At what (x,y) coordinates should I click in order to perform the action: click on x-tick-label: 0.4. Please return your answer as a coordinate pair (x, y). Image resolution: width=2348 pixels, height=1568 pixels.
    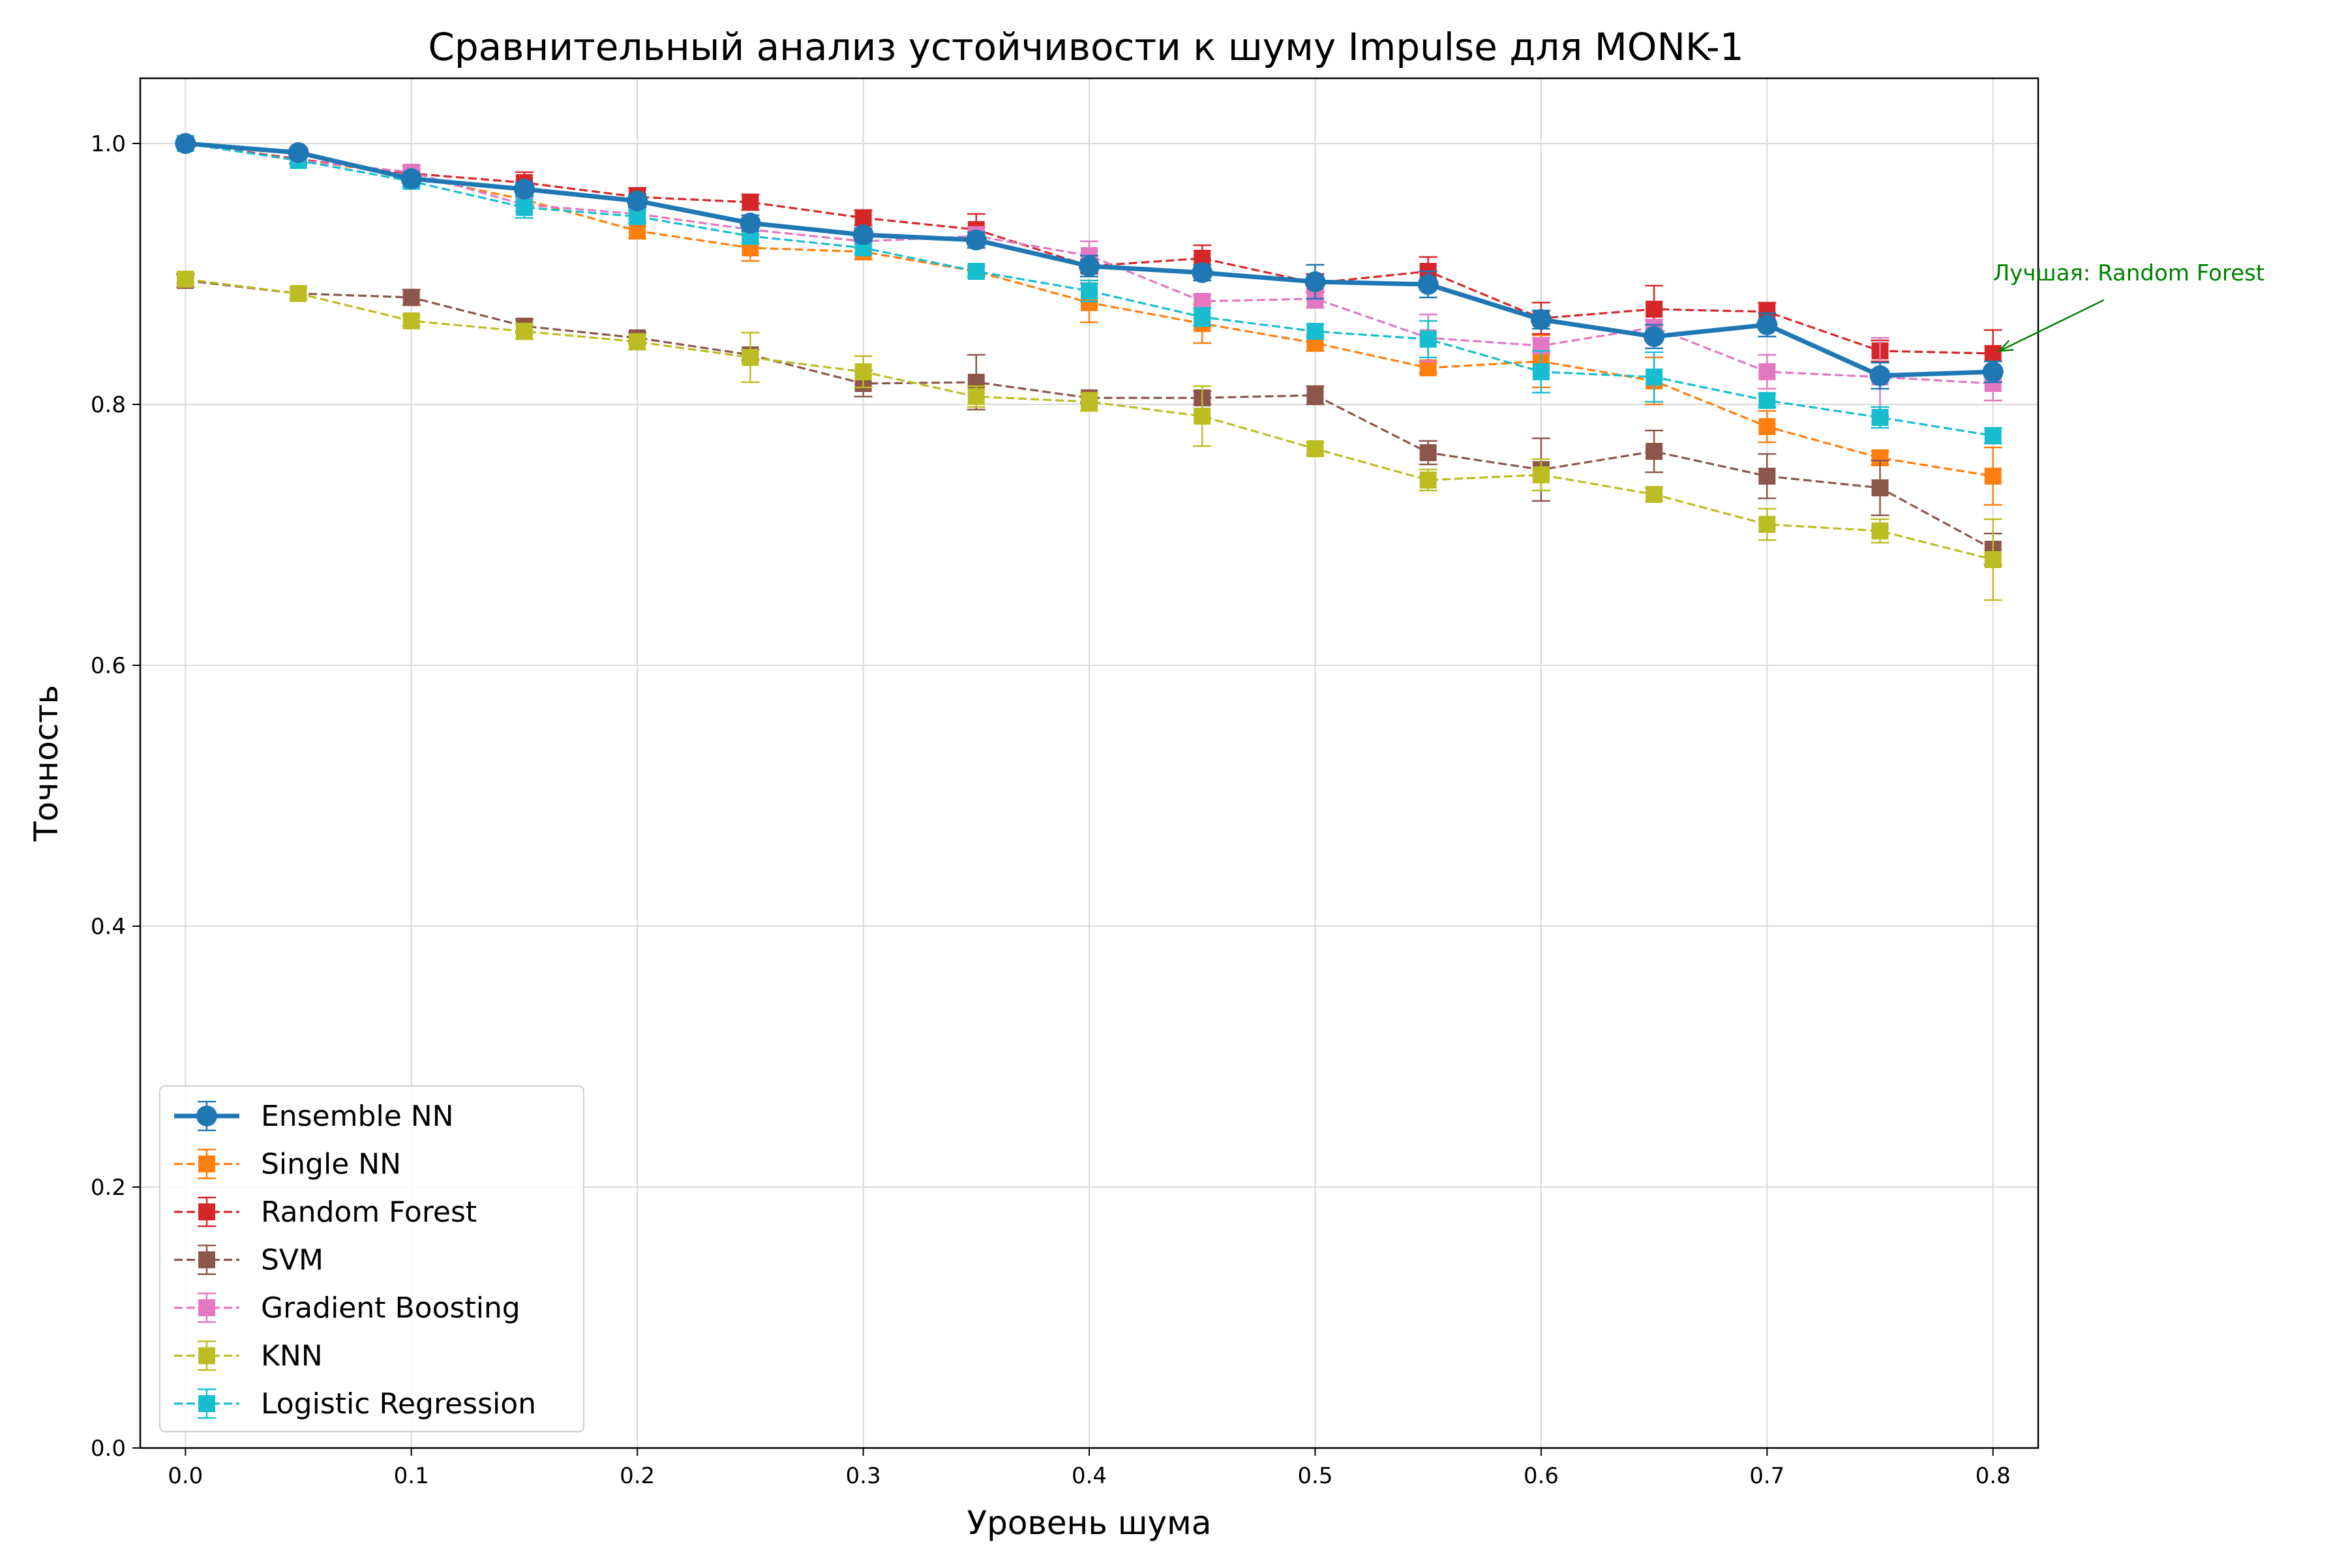
    Looking at the image, I should click on (1090, 1476).